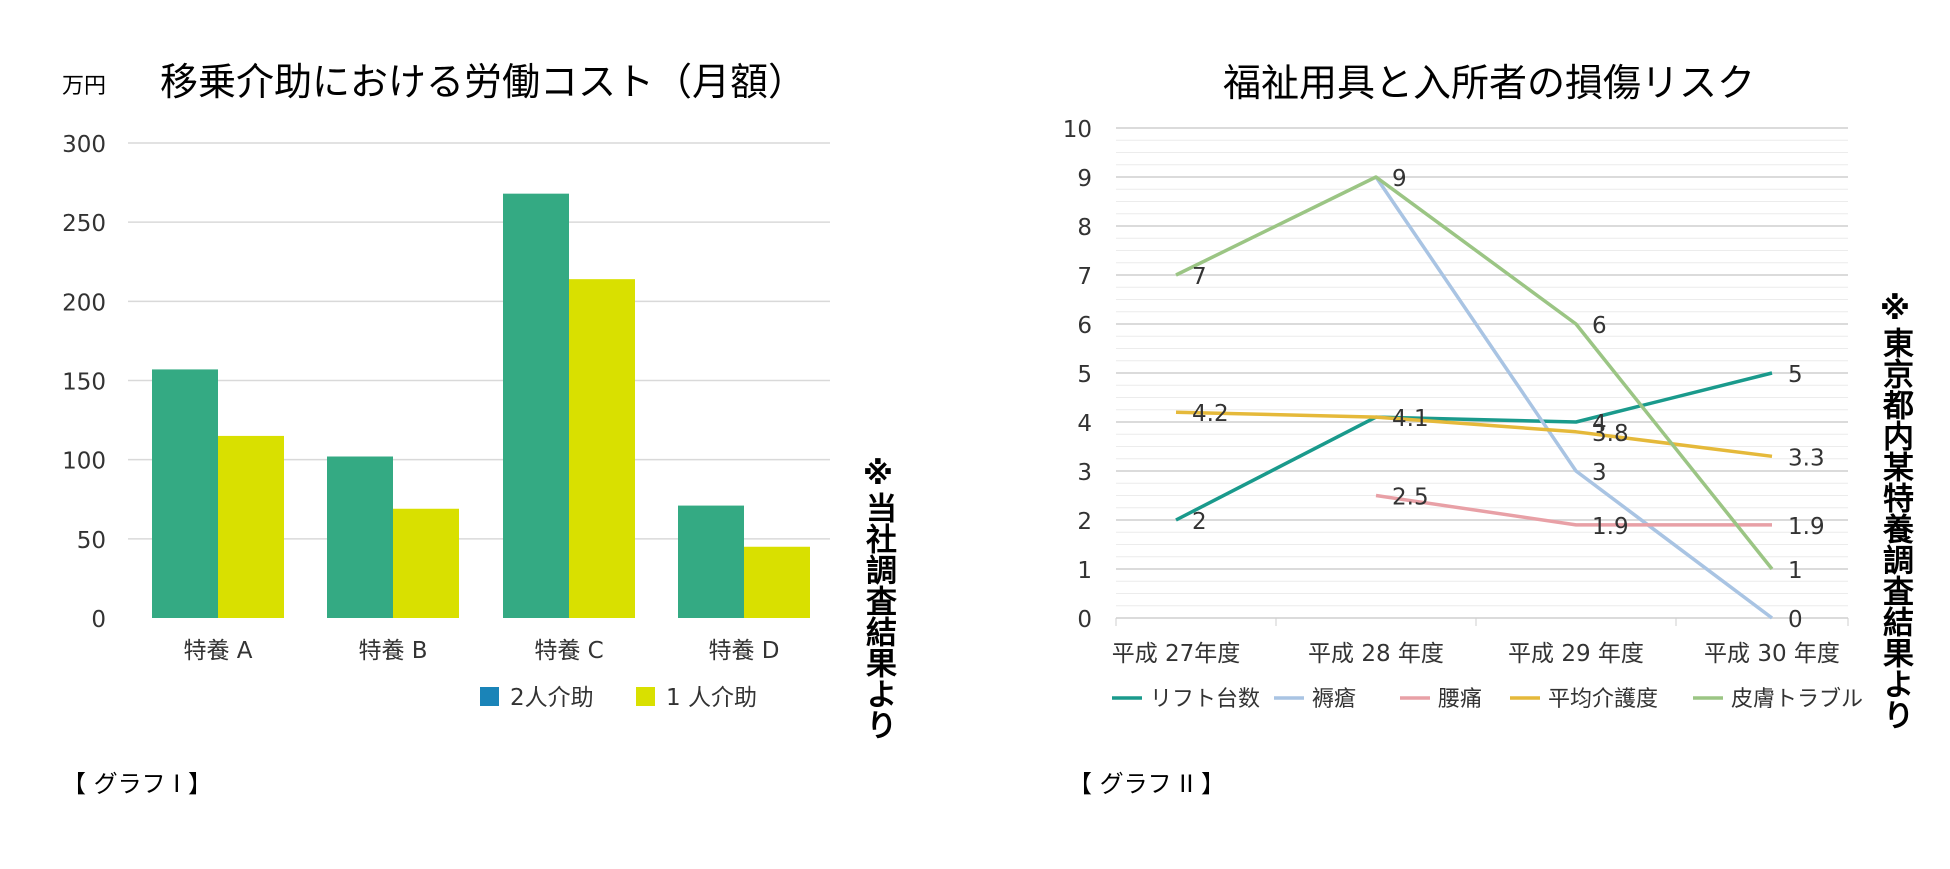 The image size is (1950, 869). Describe the element at coordinates (1795, 620) in the screenshot. I see `chart2-data-label: 0` at that location.